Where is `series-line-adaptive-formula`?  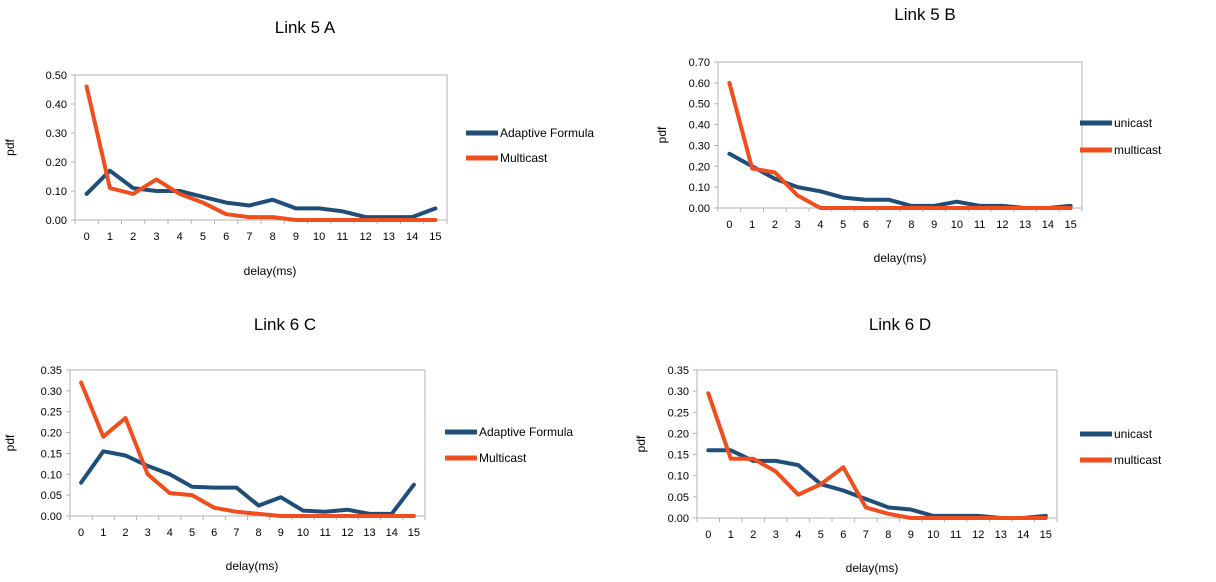
series-line-adaptive-formula is located at coordinates (247, 482).